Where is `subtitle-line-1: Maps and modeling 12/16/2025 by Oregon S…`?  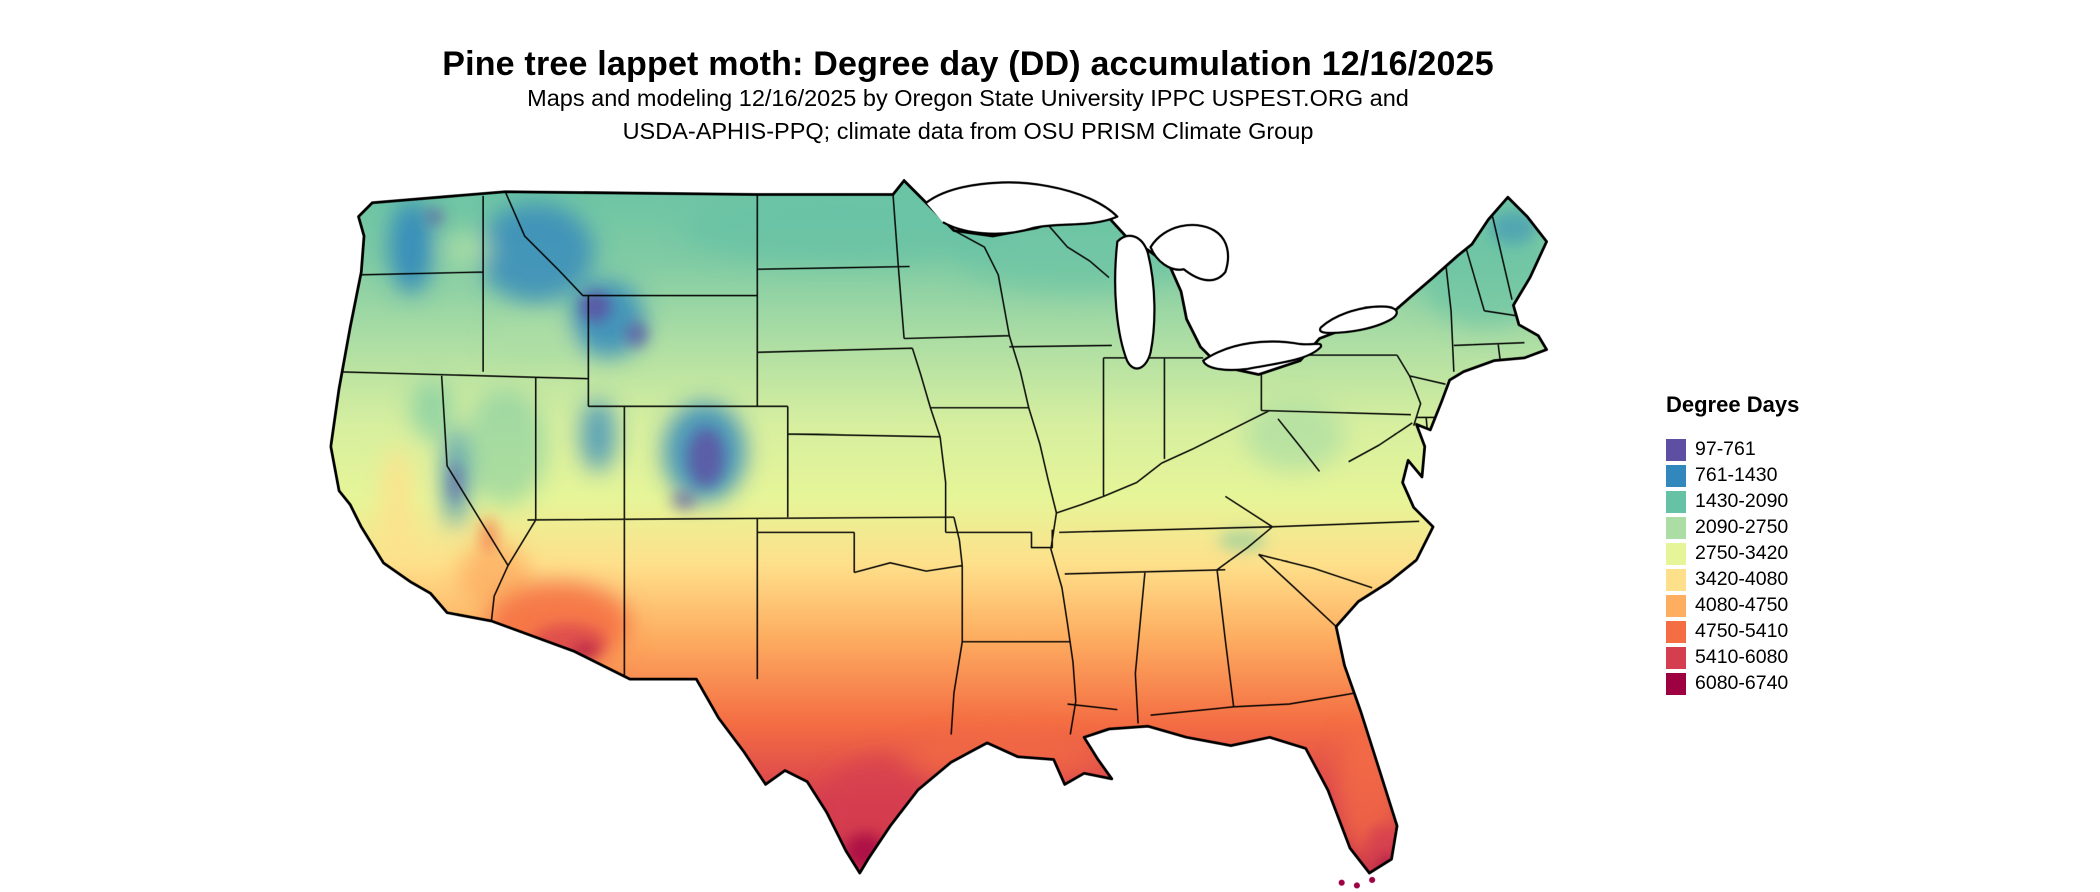
subtitle-line-1: Maps and modeling 12/16/2025 by Oregon S… is located at coordinates (968, 98).